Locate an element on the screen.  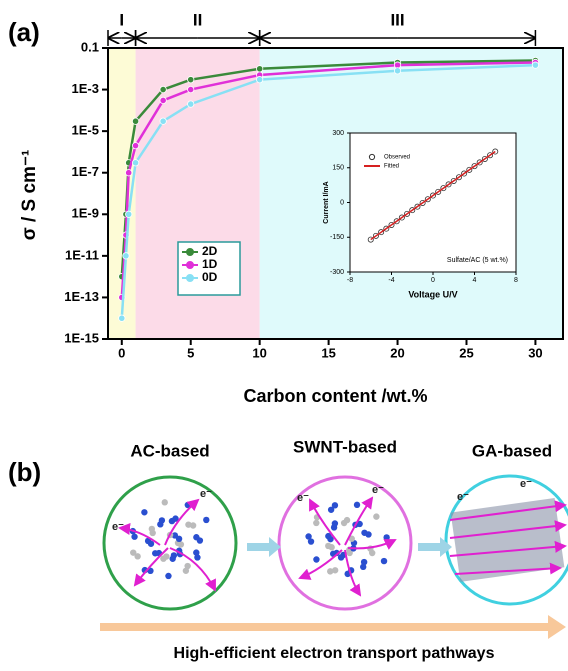
y-axis-label: σ / S cm⁻¹ is located at coordinates (29, 195).